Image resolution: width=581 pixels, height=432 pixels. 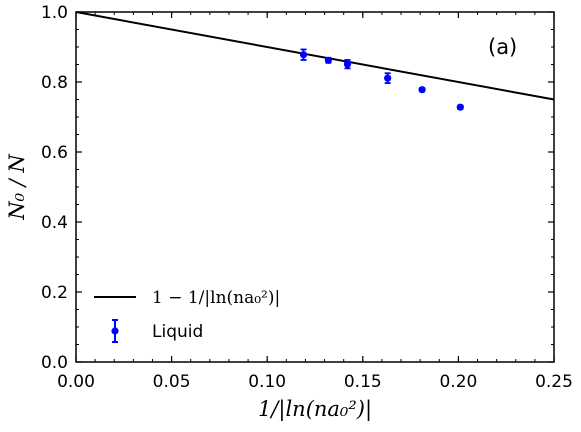 What do you see at coordinates (502, 47) in the screenshot?
I see `panel-label: (a)` at bounding box center [502, 47].